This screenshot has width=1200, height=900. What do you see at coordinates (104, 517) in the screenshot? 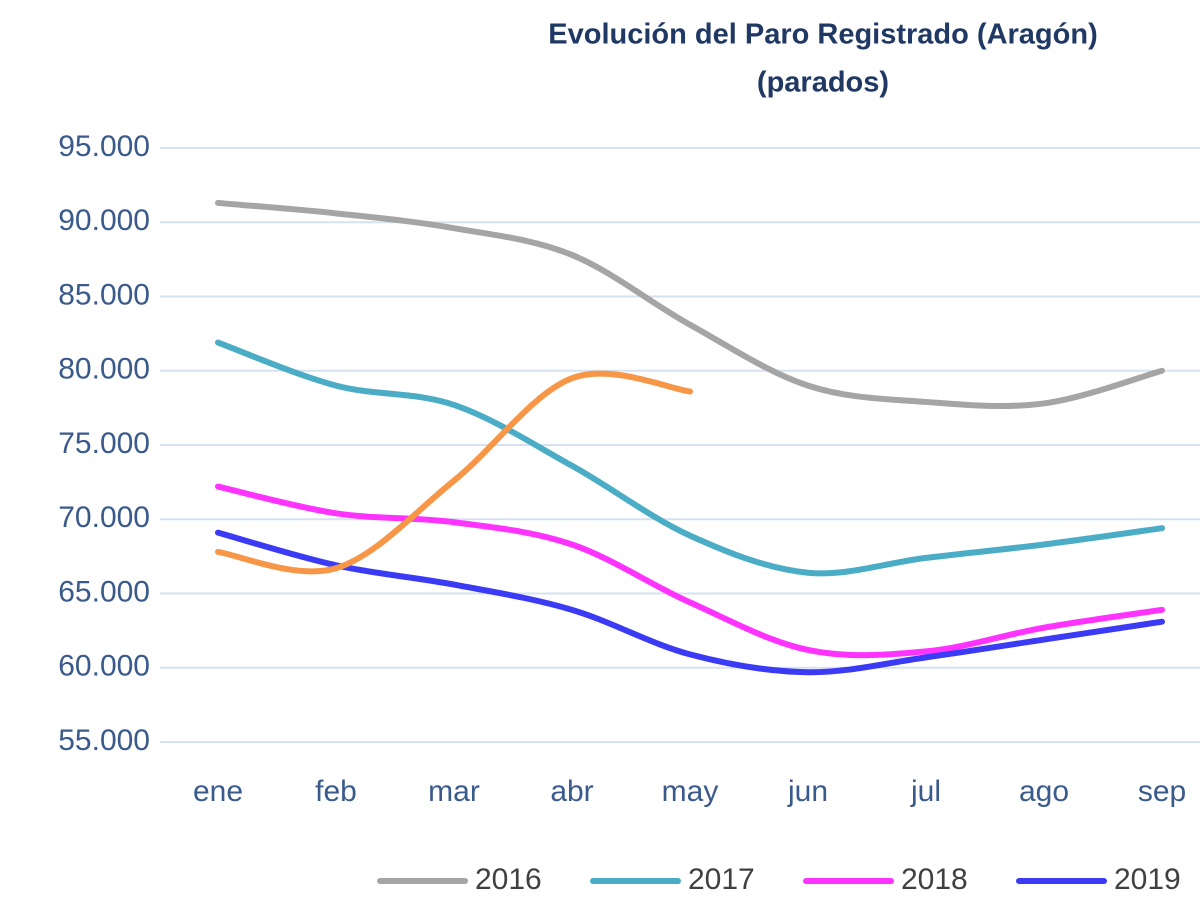
I see `y-tick-label: 70.000` at bounding box center [104, 517].